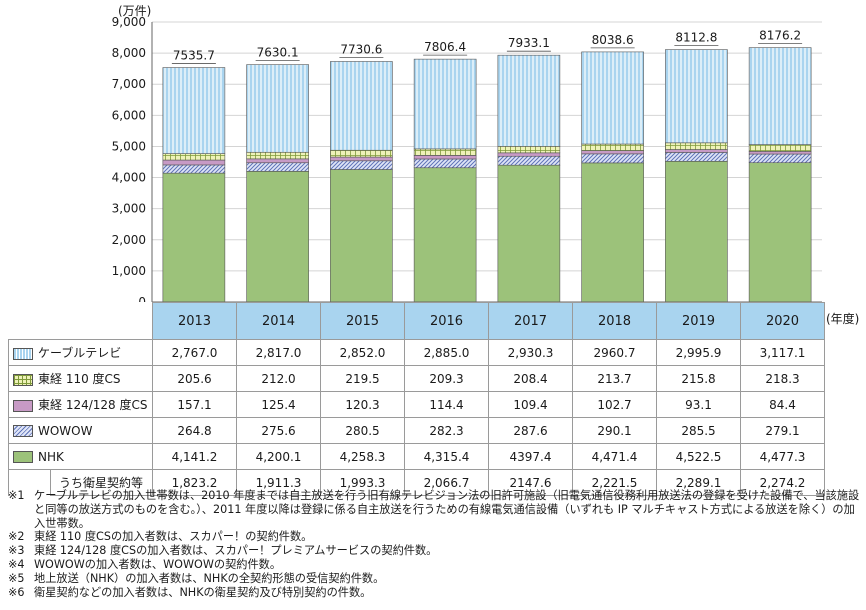 This screenshot has width=866, height=610. What do you see at coordinates (80, 321) in the screenshot?
I see `table-corner` at bounding box center [80, 321].